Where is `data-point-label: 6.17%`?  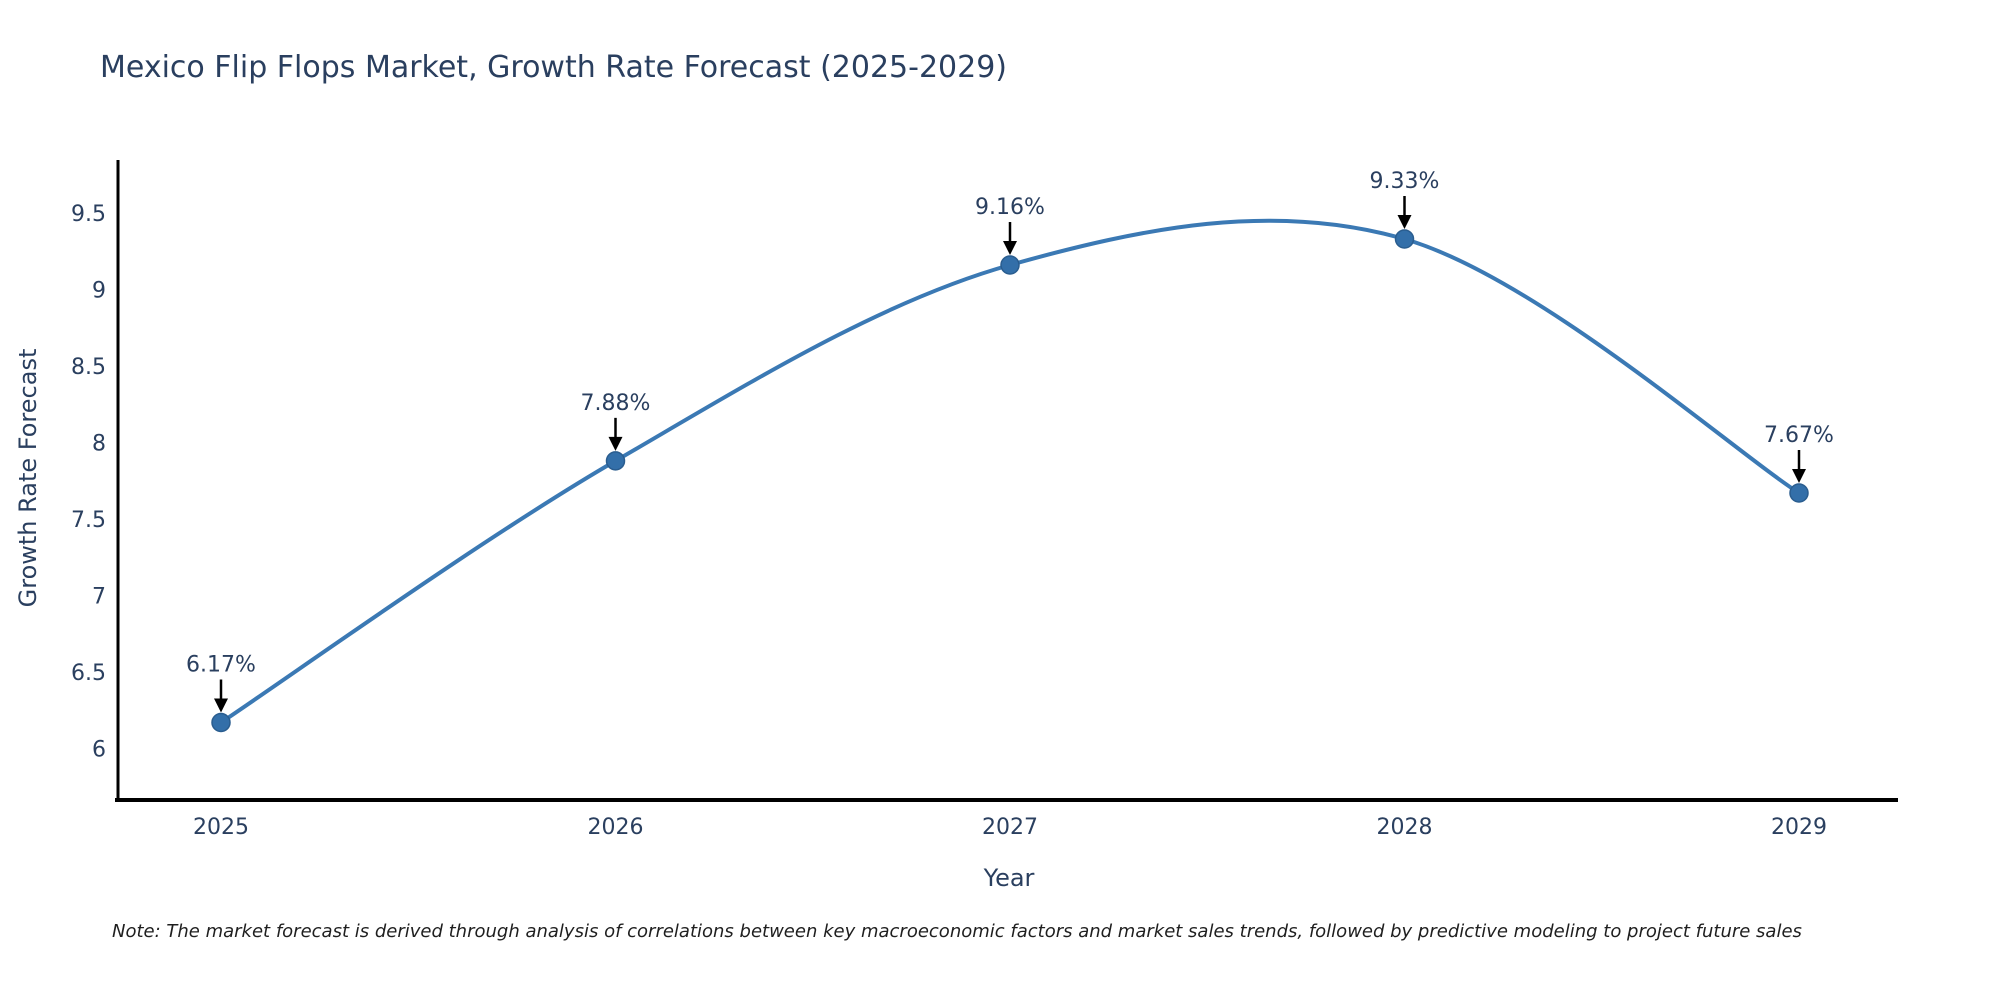 data-point-label: 6.17% is located at coordinates (221, 664).